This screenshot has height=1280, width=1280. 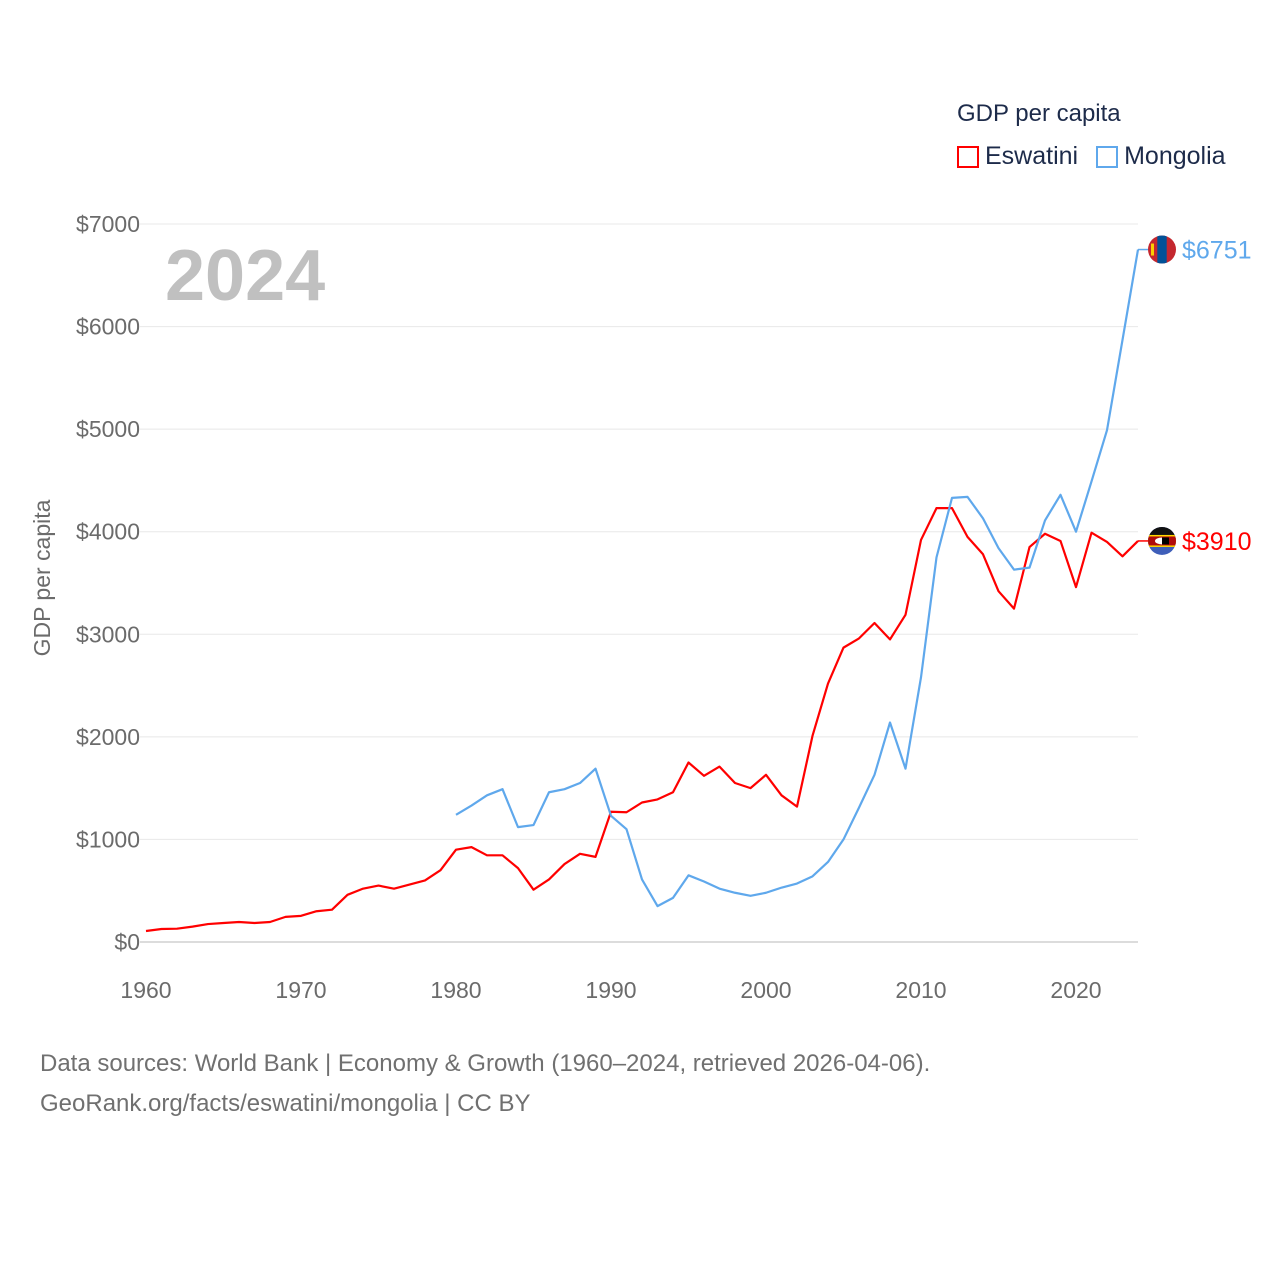 I want to click on y-tick-label: $1000, so click(x=108, y=839).